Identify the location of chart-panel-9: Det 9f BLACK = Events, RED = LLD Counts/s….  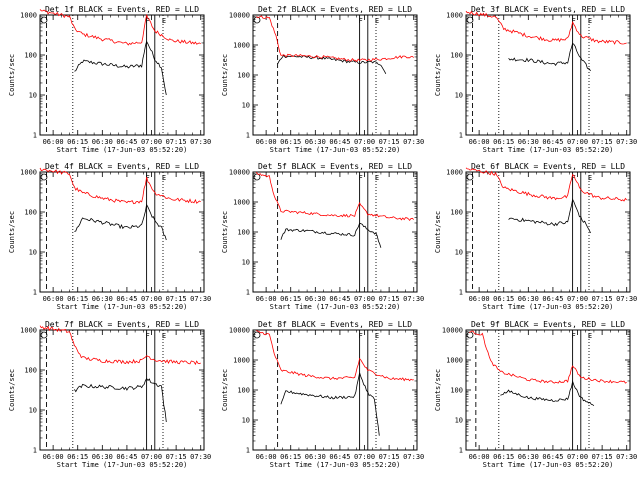
(535, 394).